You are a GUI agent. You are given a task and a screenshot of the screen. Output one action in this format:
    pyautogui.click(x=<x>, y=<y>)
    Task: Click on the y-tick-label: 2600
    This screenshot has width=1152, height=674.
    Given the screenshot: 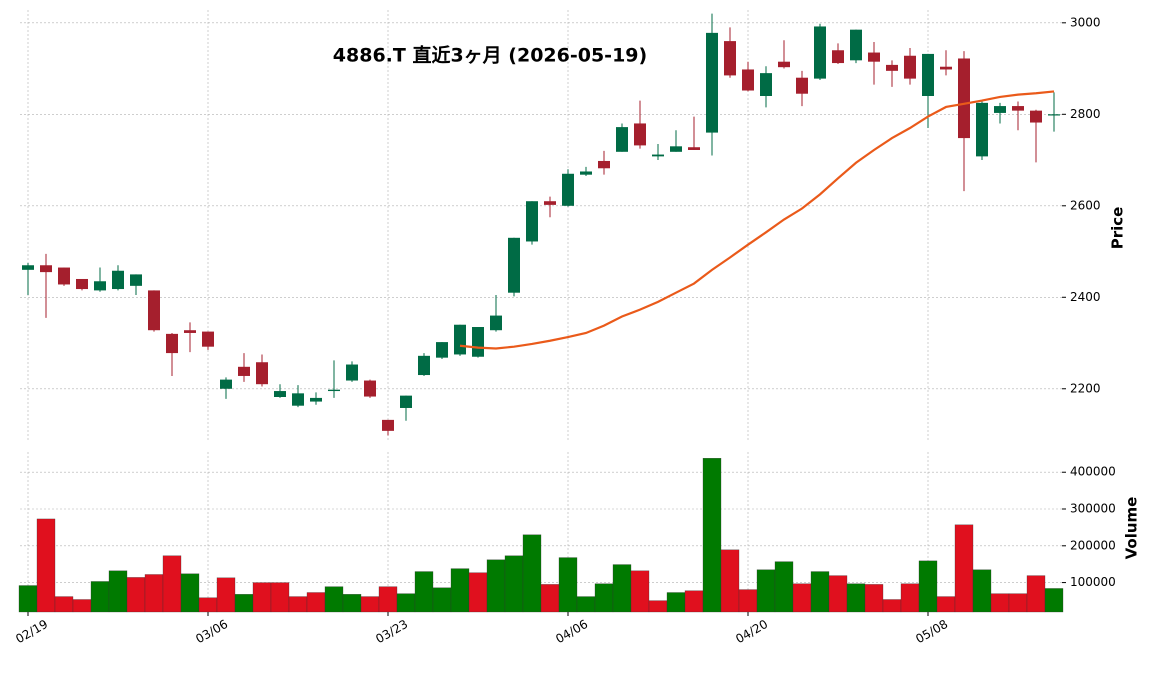 What is the action you would take?
    pyautogui.click(x=1085, y=205)
    